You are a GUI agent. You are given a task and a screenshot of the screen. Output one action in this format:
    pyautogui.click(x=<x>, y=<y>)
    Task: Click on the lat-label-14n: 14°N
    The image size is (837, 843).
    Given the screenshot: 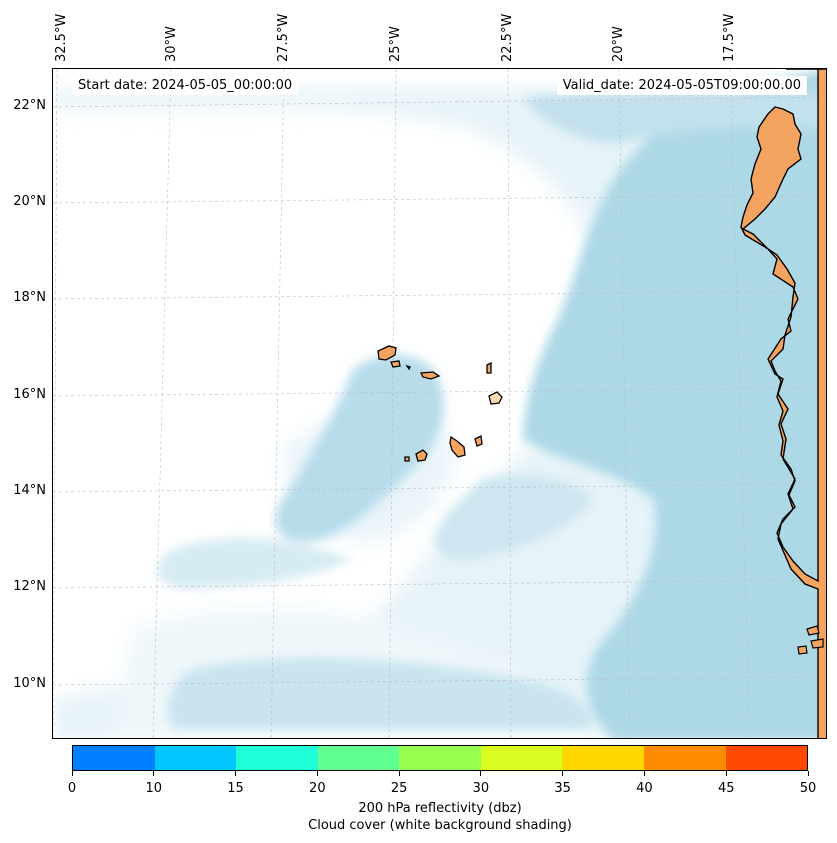 What is the action you would take?
    pyautogui.click(x=29, y=490)
    